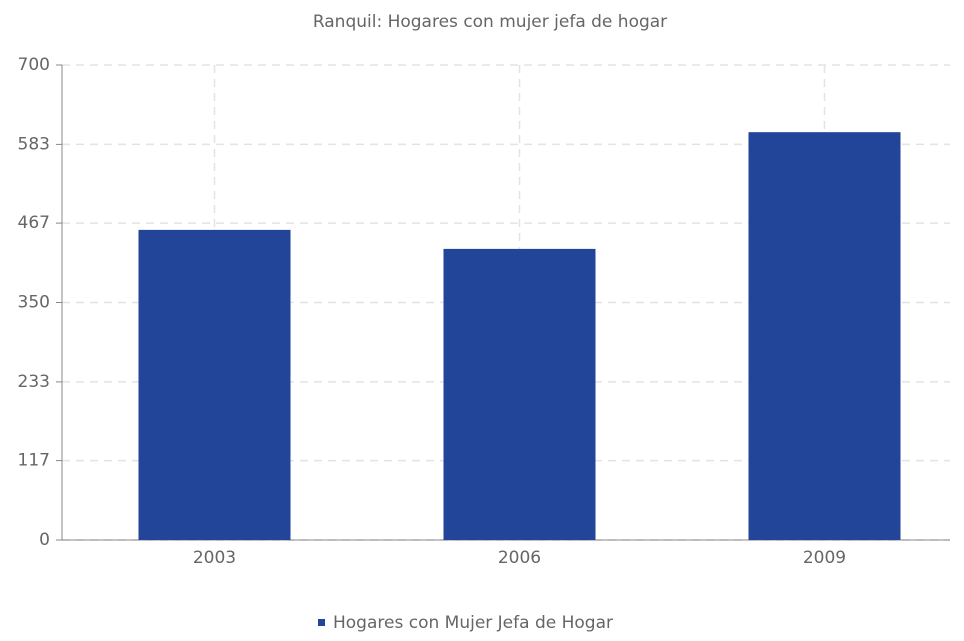  Describe the element at coordinates (214, 558) in the screenshot. I see `x-tick-label: 2003` at that location.